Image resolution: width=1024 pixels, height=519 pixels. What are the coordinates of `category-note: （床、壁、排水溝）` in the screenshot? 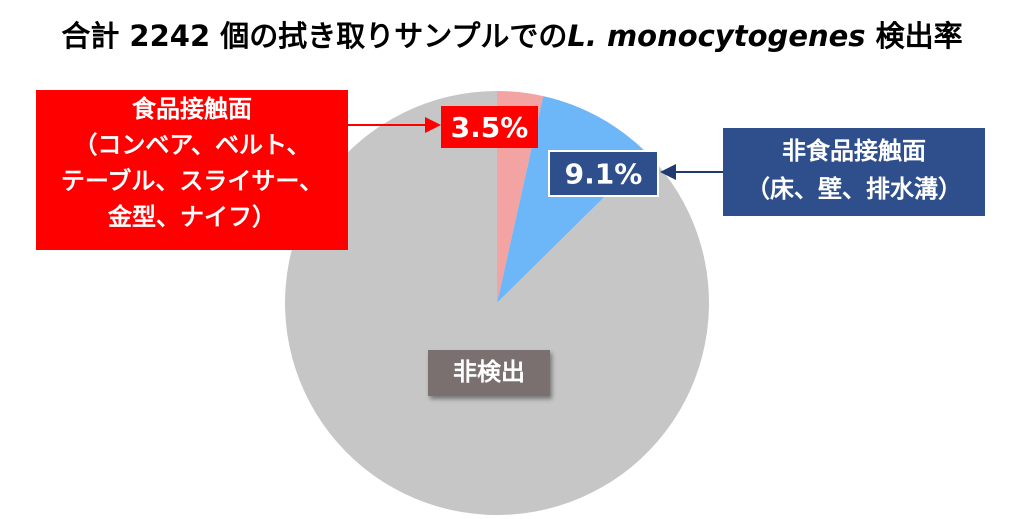 It's located at (854, 189).